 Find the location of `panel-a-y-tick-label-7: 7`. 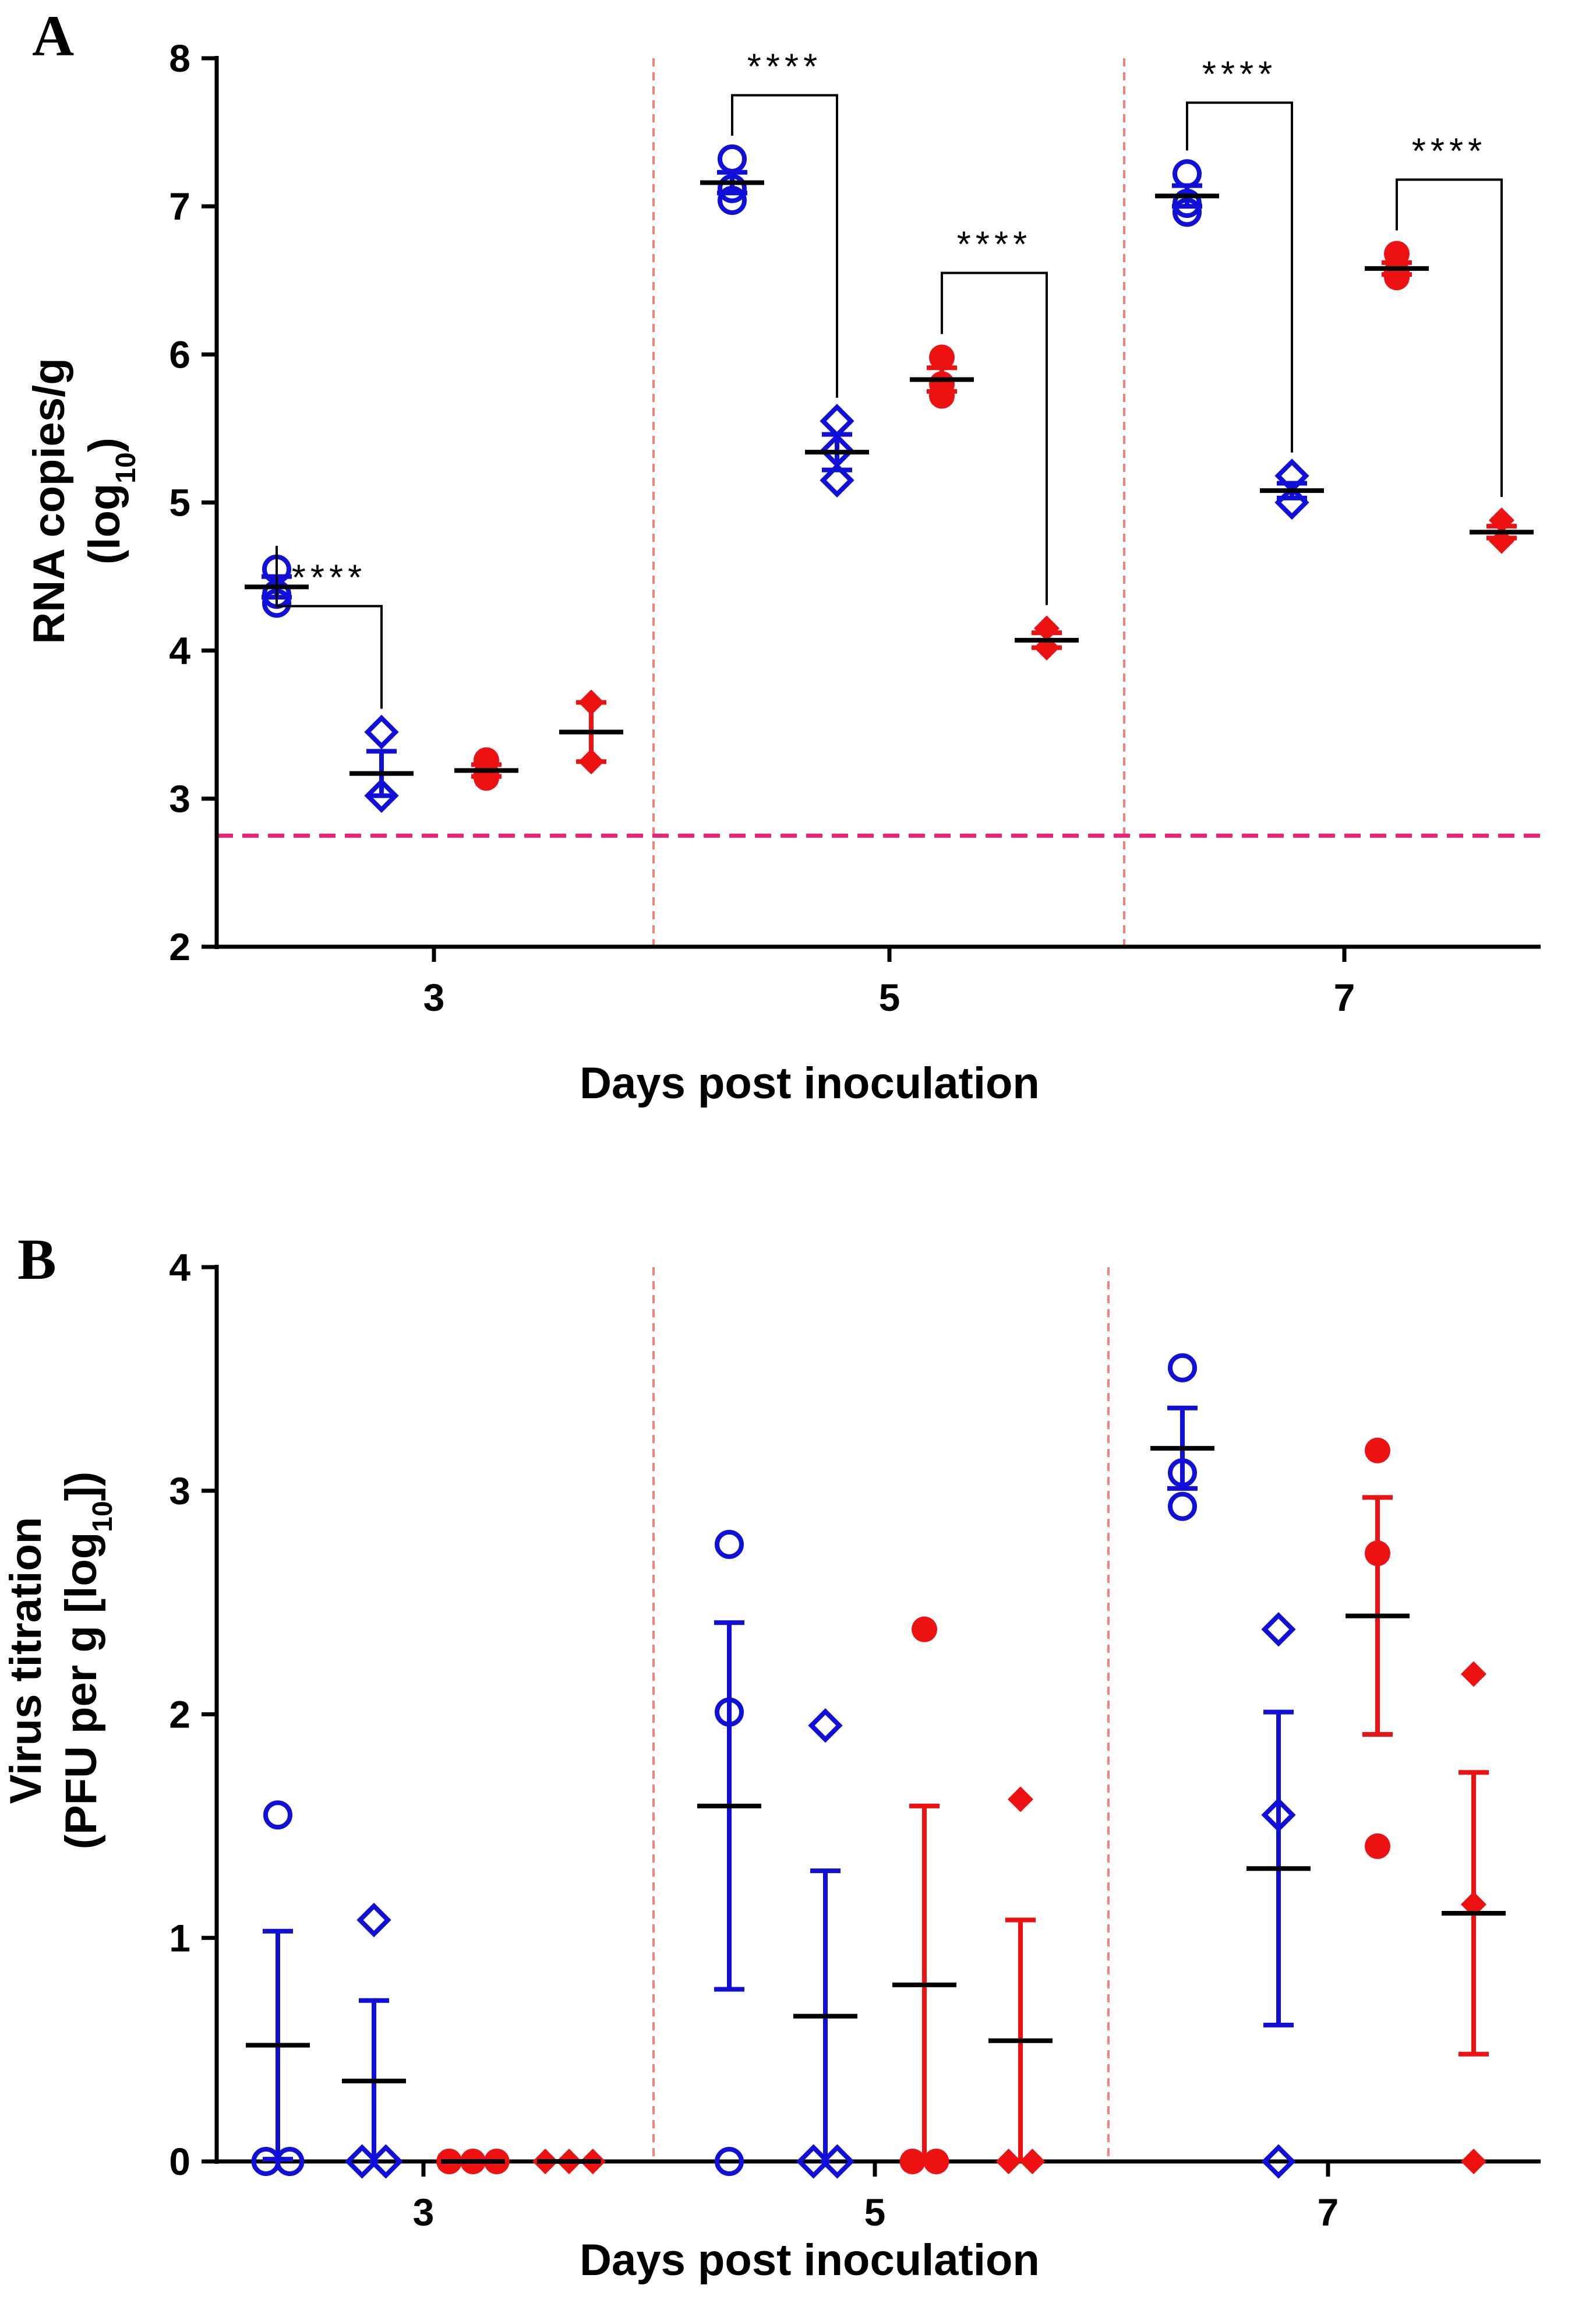

panel-a-y-tick-label-7: 7 is located at coordinates (179, 206).